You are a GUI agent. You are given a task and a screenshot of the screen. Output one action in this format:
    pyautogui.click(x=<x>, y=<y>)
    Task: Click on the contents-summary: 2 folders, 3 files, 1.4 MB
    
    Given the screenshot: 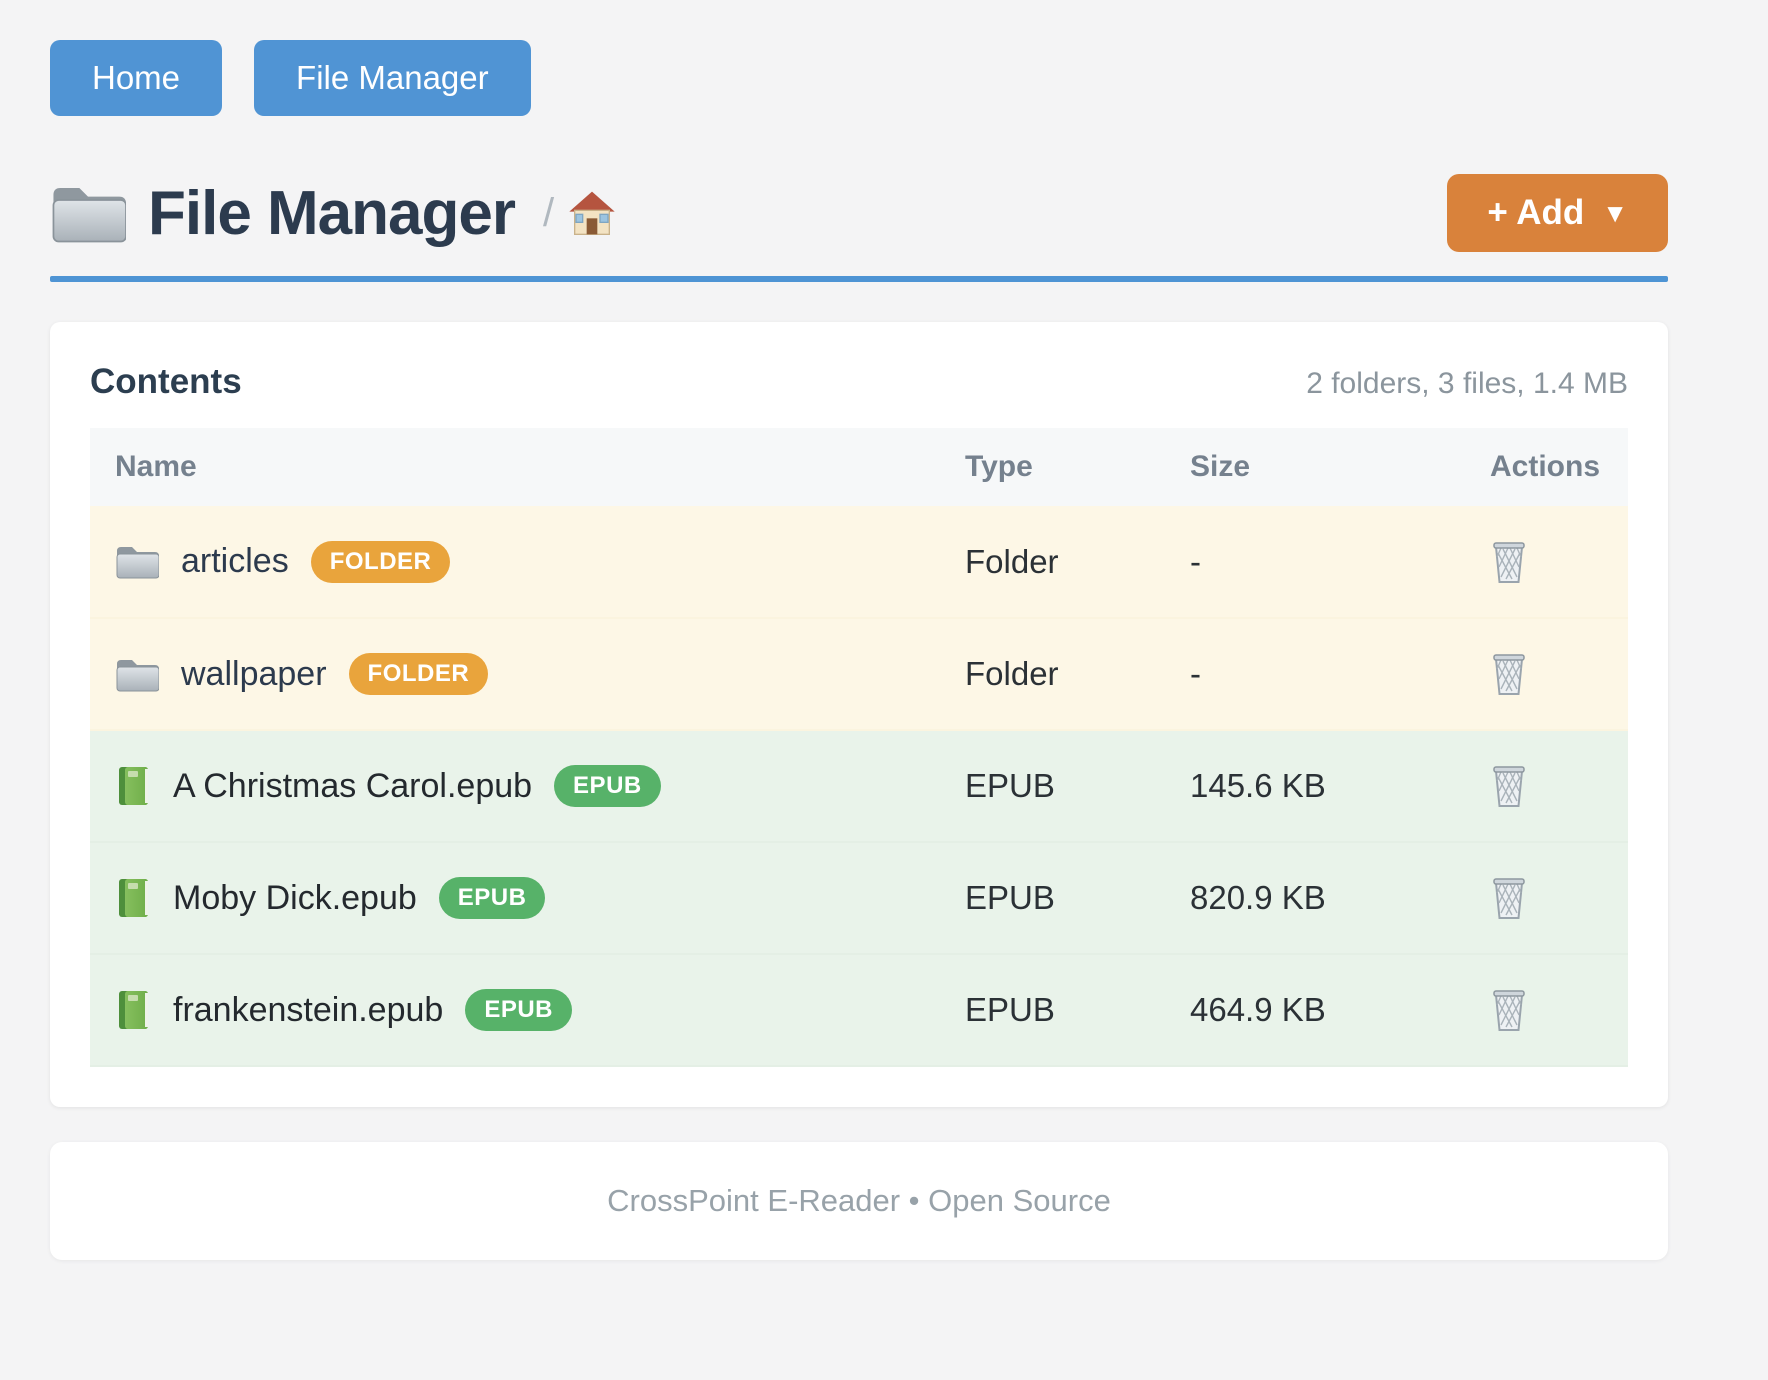 What is the action you would take?
    pyautogui.click(x=1467, y=383)
    